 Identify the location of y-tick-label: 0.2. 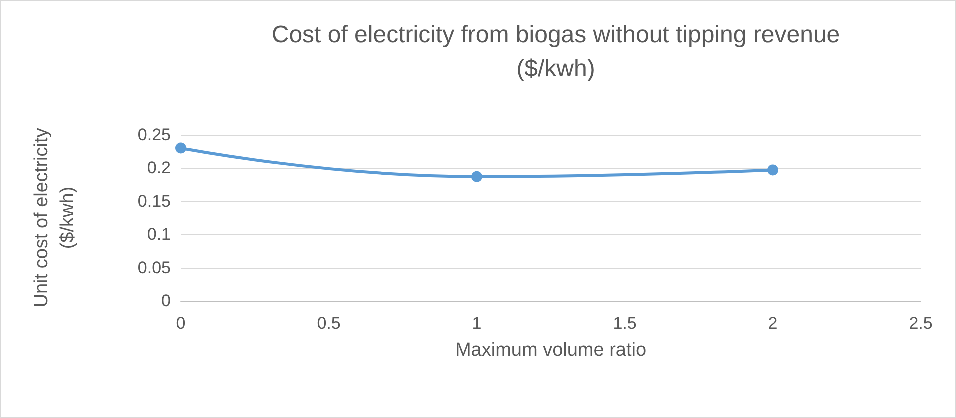
(159, 168).